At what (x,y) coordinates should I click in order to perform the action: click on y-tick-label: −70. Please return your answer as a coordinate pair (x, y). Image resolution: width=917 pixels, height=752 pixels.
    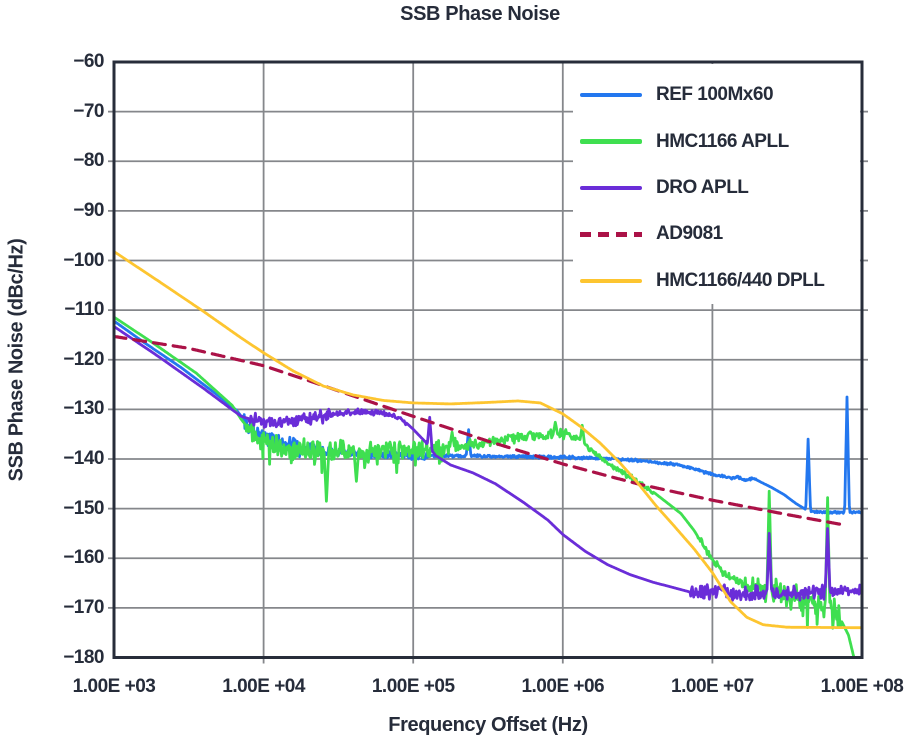
    Looking at the image, I should click on (88, 111).